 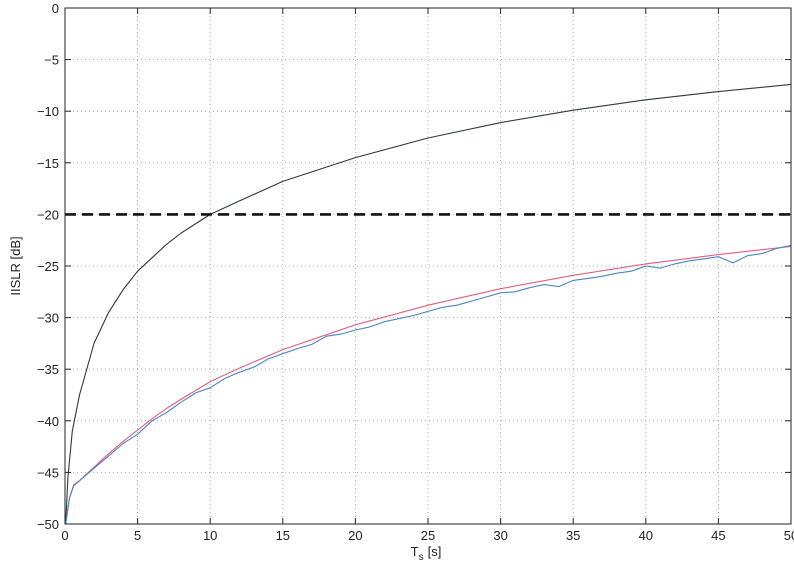 What do you see at coordinates (55, 8) in the screenshot?
I see `y-tick-label: 0` at bounding box center [55, 8].